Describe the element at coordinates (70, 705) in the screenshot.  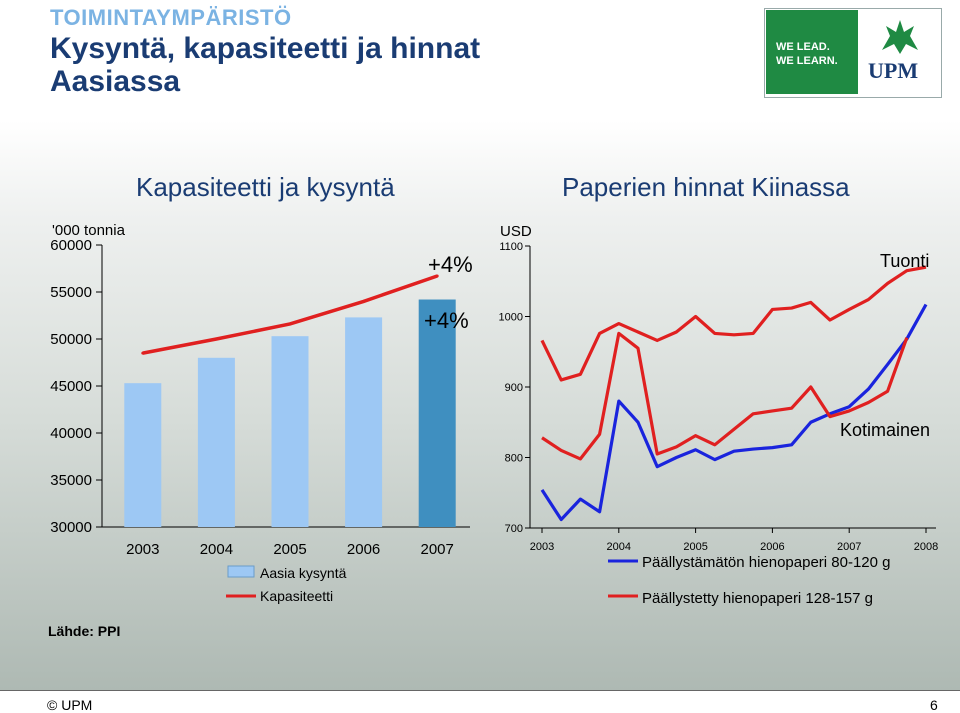
I see `copyright: © UPM` at that location.